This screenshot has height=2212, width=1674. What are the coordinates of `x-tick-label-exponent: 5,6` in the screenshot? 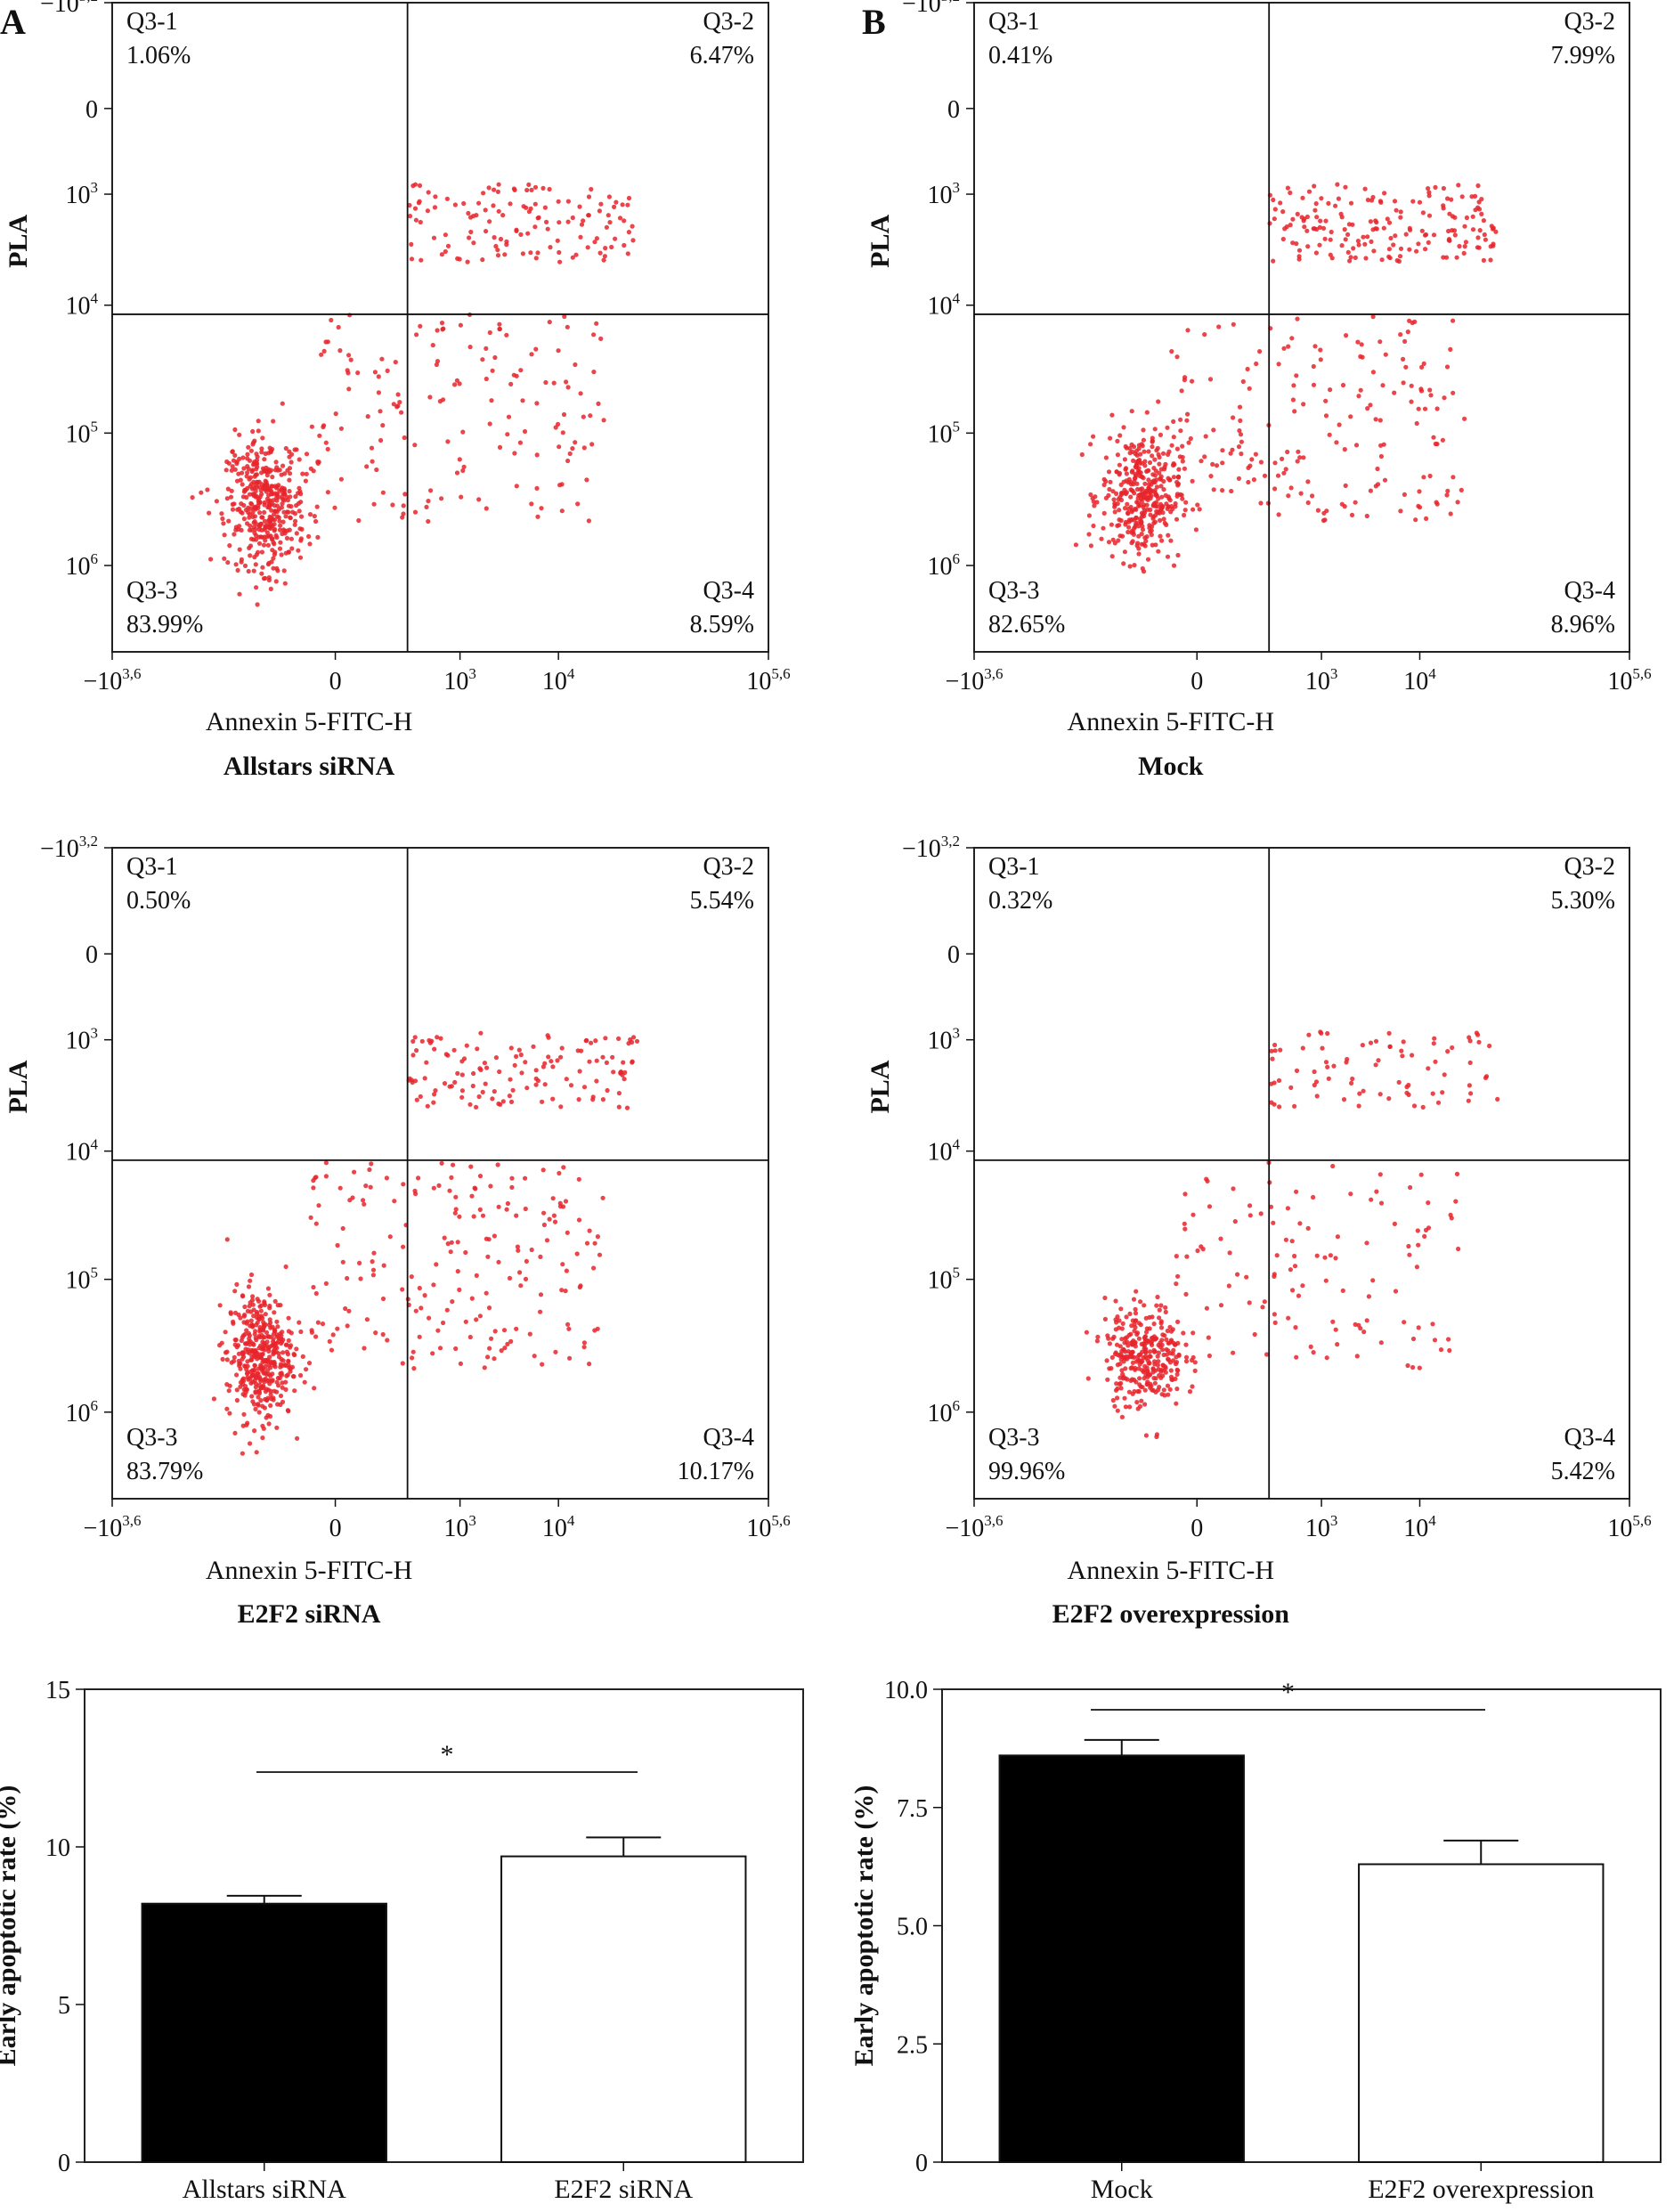 It's located at (781, 1520).